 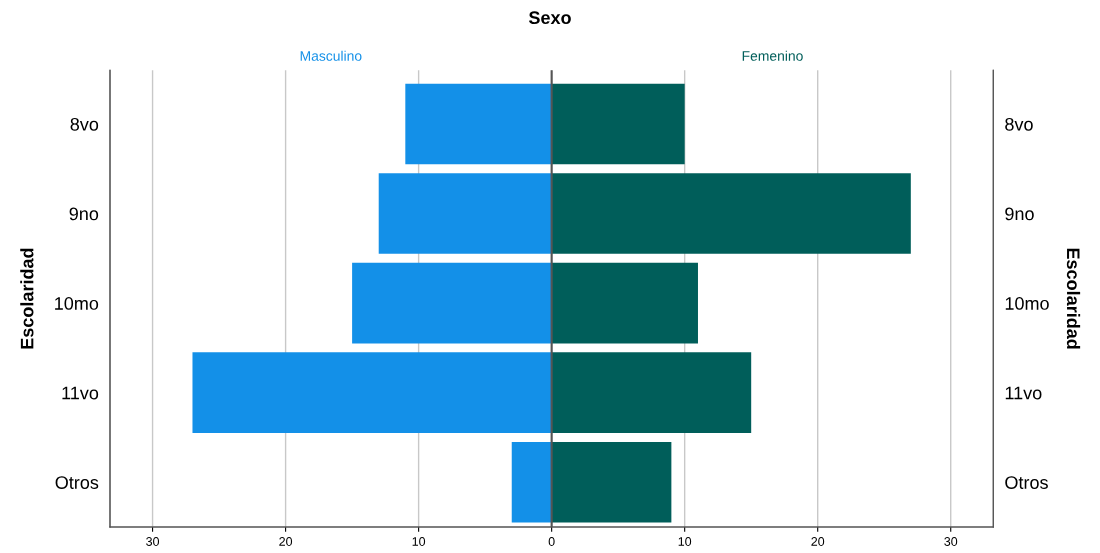 What do you see at coordinates (27, 298) in the screenshot?
I see `y-axis-title: Escolaridad` at bounding box center [27, 298].